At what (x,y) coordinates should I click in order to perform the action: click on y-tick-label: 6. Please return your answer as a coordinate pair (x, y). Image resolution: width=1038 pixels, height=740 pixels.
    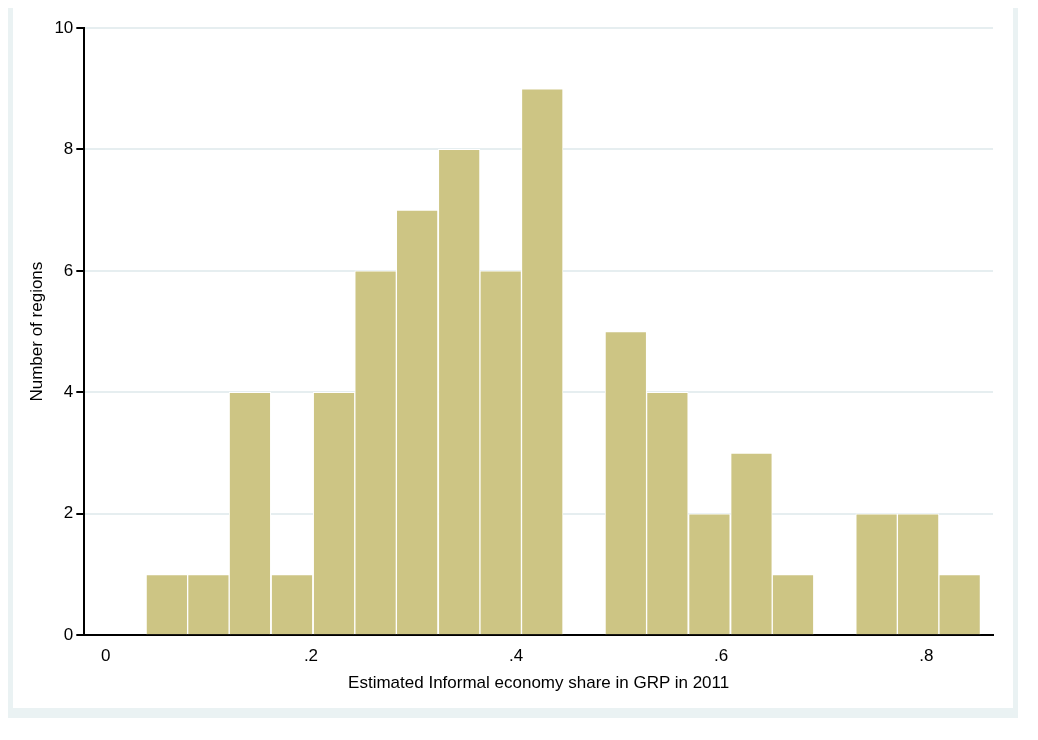
    Looking at the image, I should click on (68, 270).